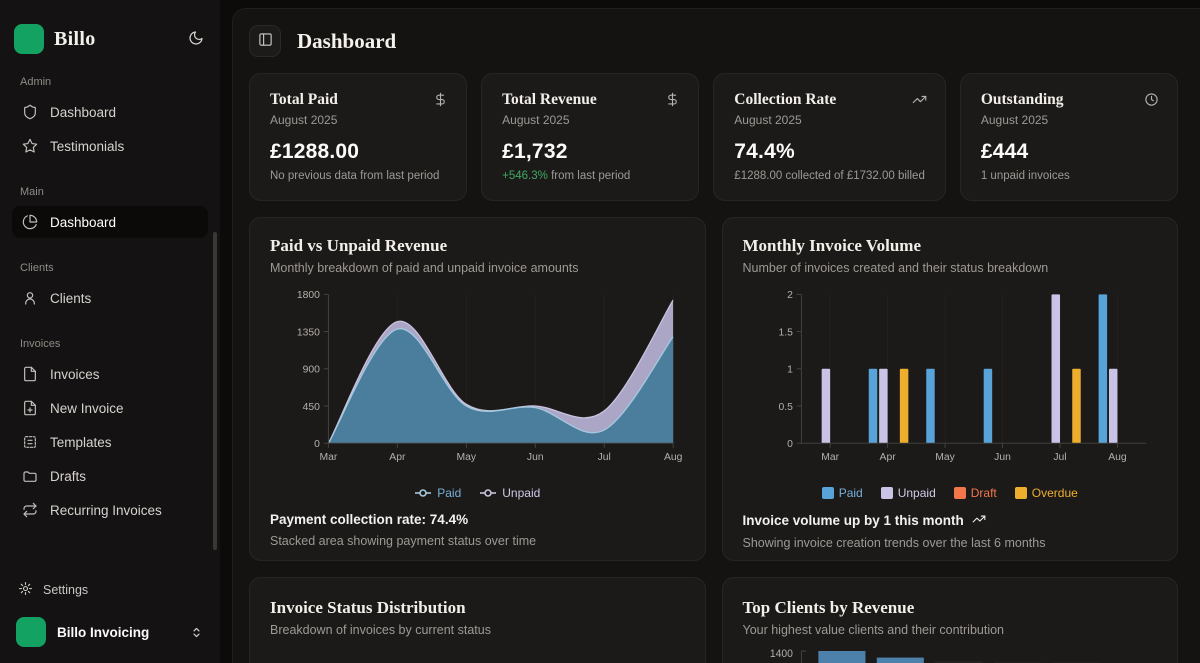 The width and height of the screenshot is (1200, 663). What do you see at coordinates (106, 510) in the screenshot?
I see `sidebar-item-label: Recurring Invoices` at bounding box center [106, 510].